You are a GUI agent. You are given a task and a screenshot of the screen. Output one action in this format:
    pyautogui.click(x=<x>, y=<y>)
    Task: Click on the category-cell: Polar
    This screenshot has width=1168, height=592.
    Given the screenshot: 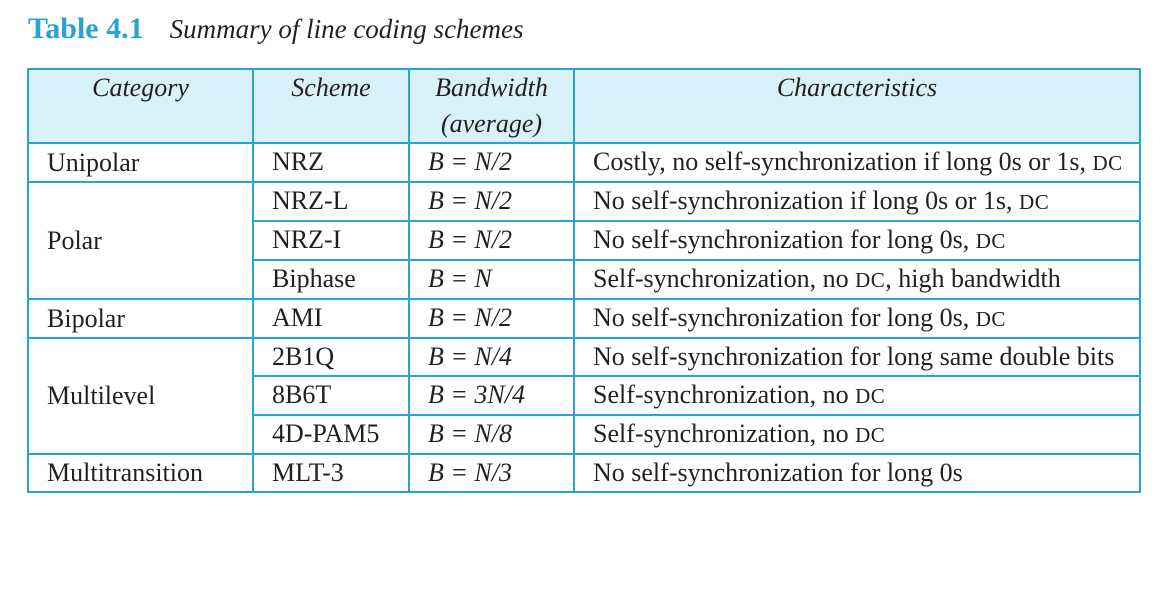 What is the action you would take?
    pyautogui.click(x=140, y=240)
    